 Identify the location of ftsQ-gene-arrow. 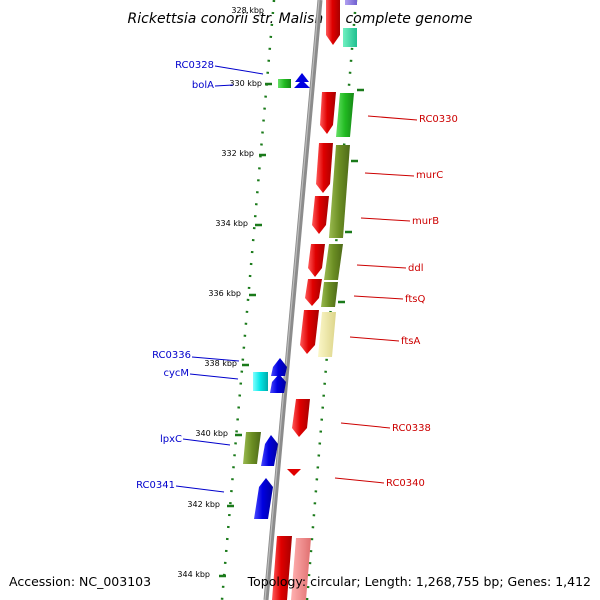
(313, 292).